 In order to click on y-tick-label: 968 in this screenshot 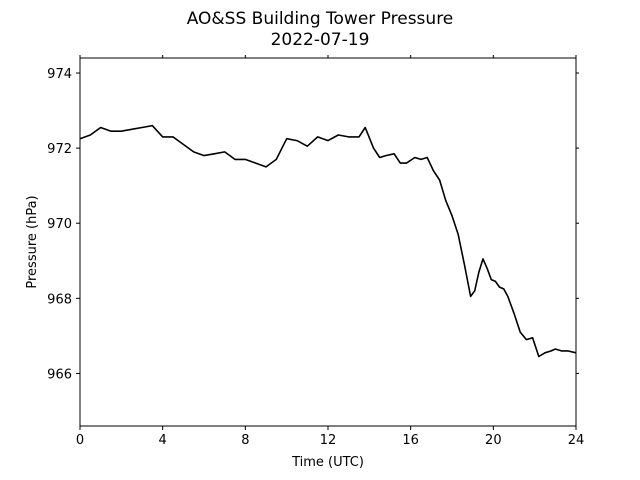, I will do `click(59, 299)`.